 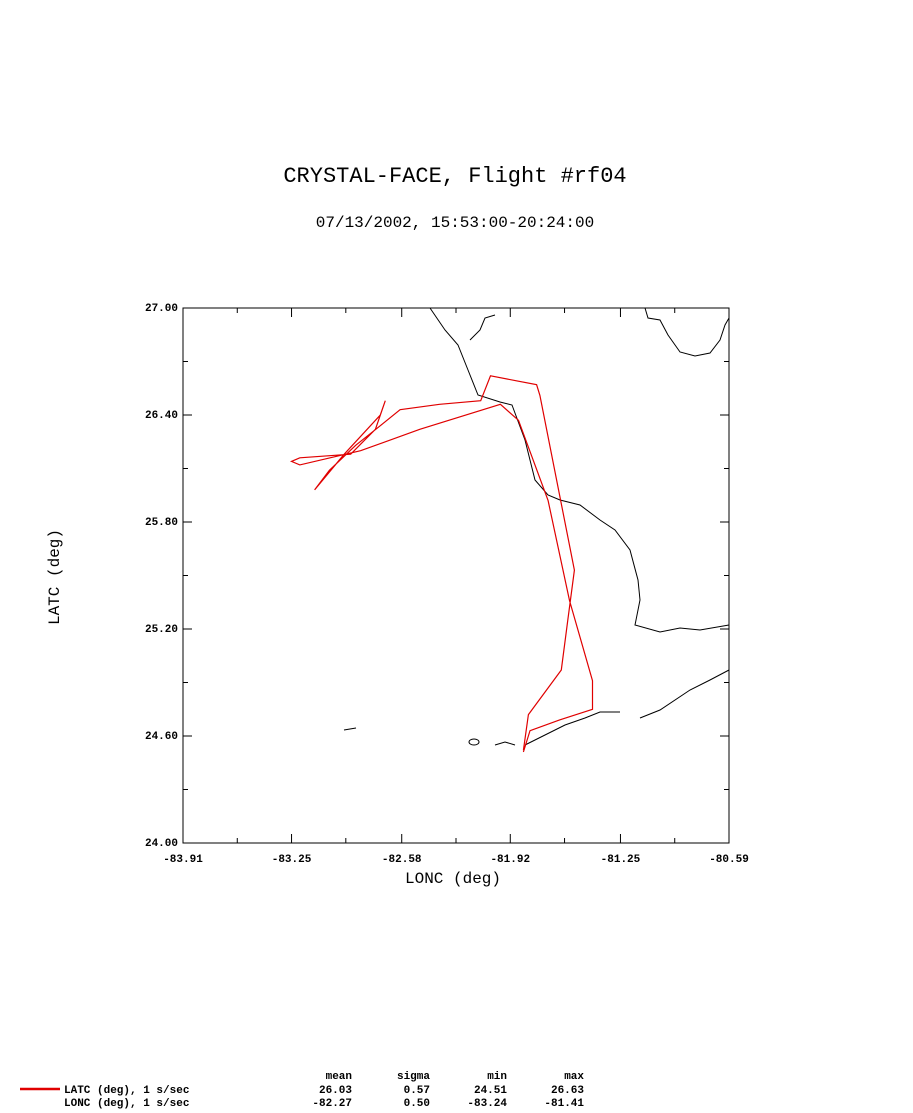 I want to click on x-tick-label: -81.92, so click(x=510, y=860).